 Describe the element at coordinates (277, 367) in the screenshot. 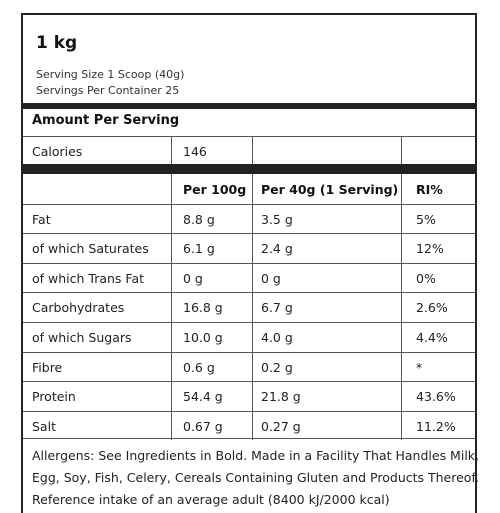

I see `nutrient-per-serving: 0.2 g` at that location.